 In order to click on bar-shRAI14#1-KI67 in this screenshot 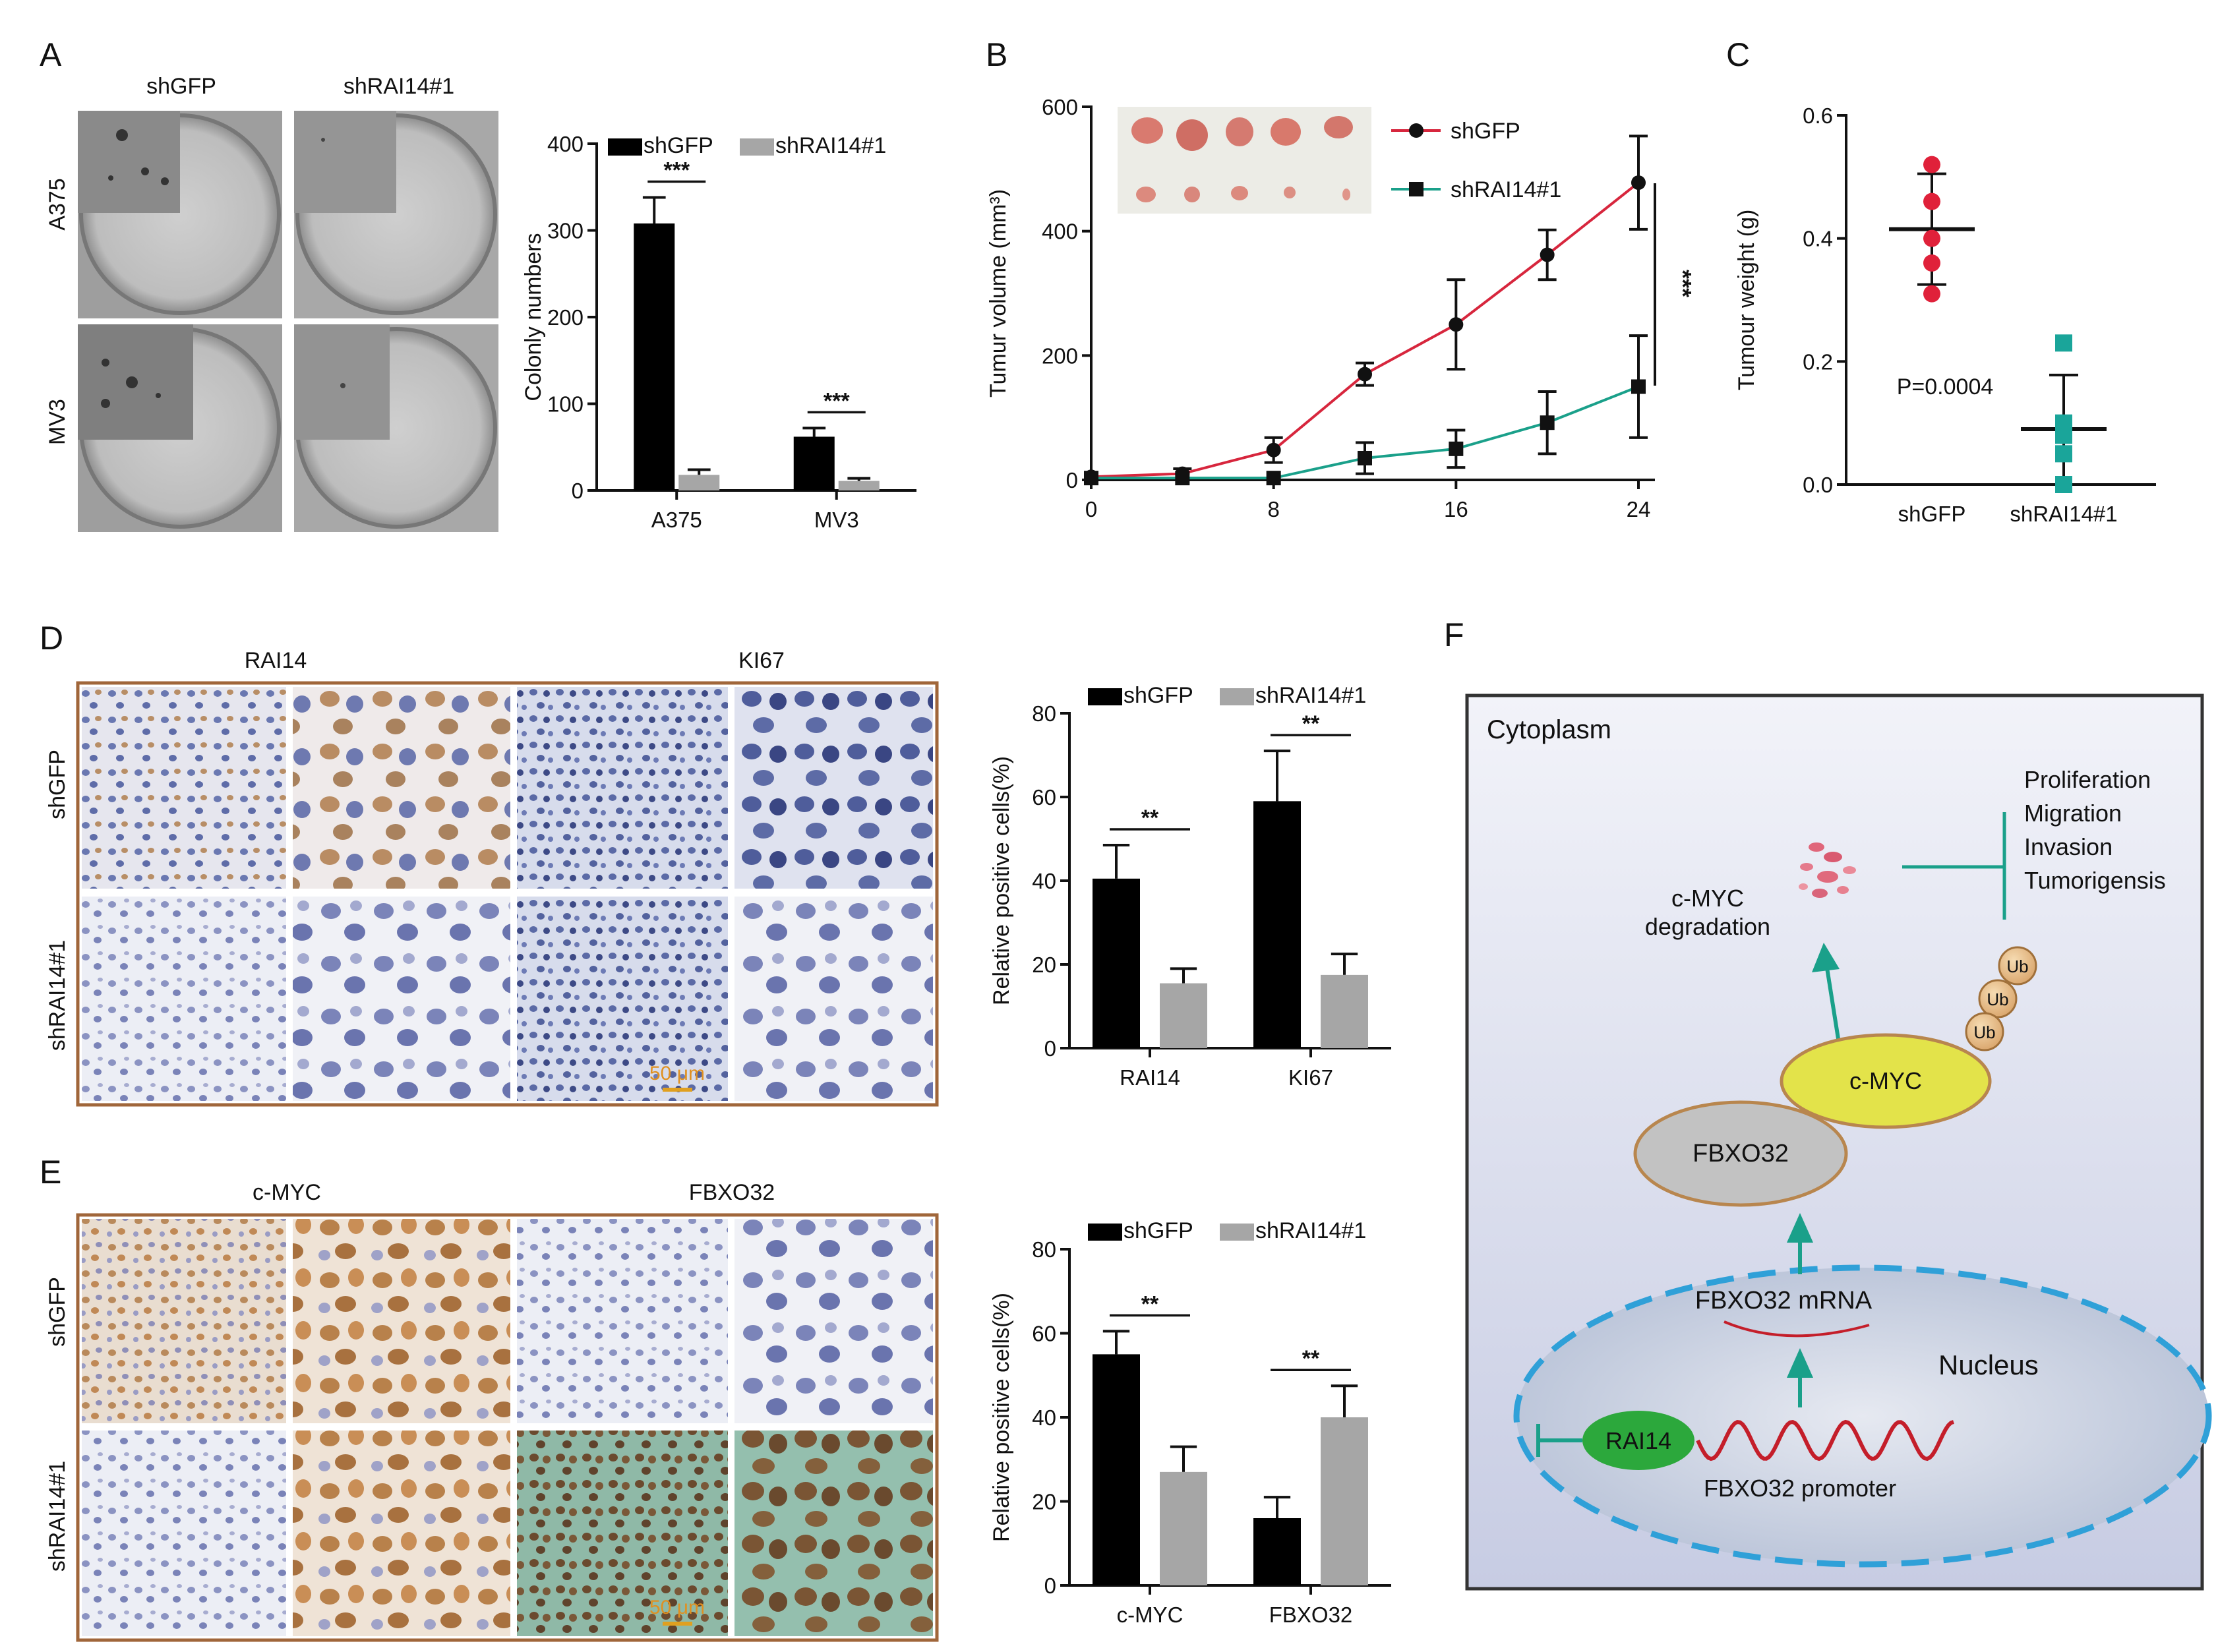, I will do `click(1344, 1011)`.